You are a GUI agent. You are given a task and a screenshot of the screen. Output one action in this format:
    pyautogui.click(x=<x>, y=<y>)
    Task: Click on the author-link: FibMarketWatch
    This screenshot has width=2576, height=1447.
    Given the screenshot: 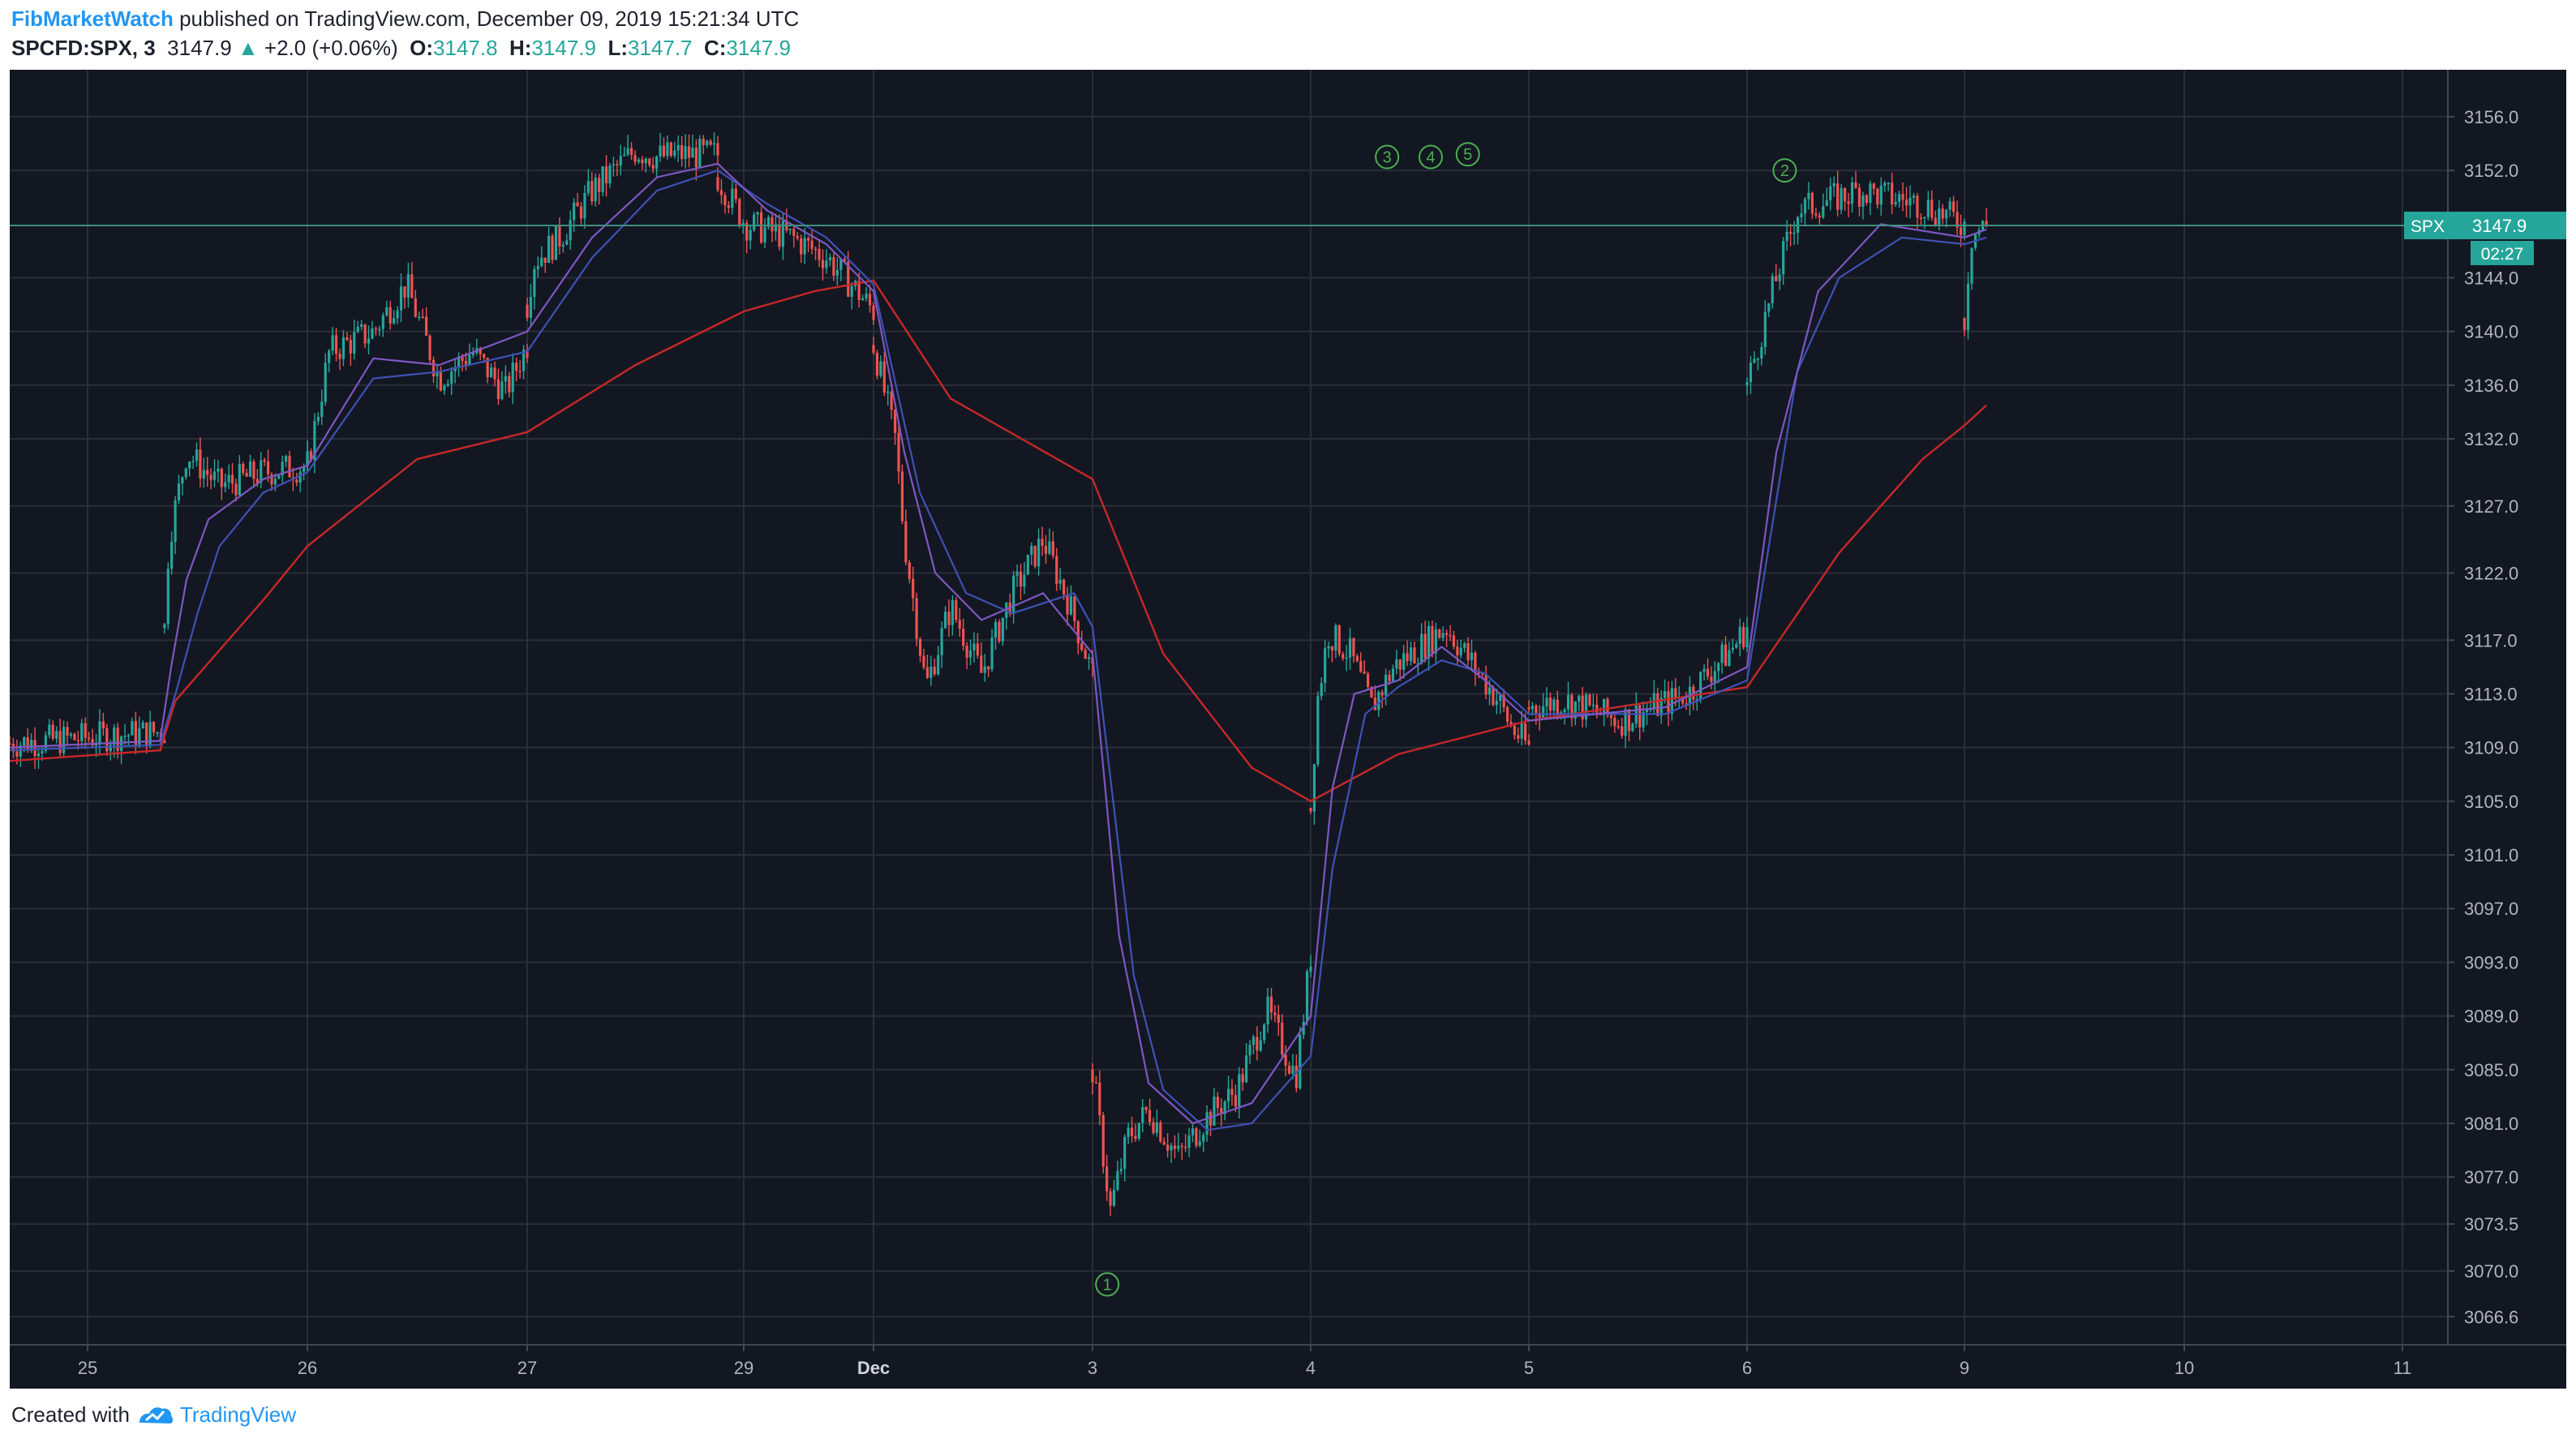 What is the action you would take?
    pyautogui.click(x=92, y=18)
    